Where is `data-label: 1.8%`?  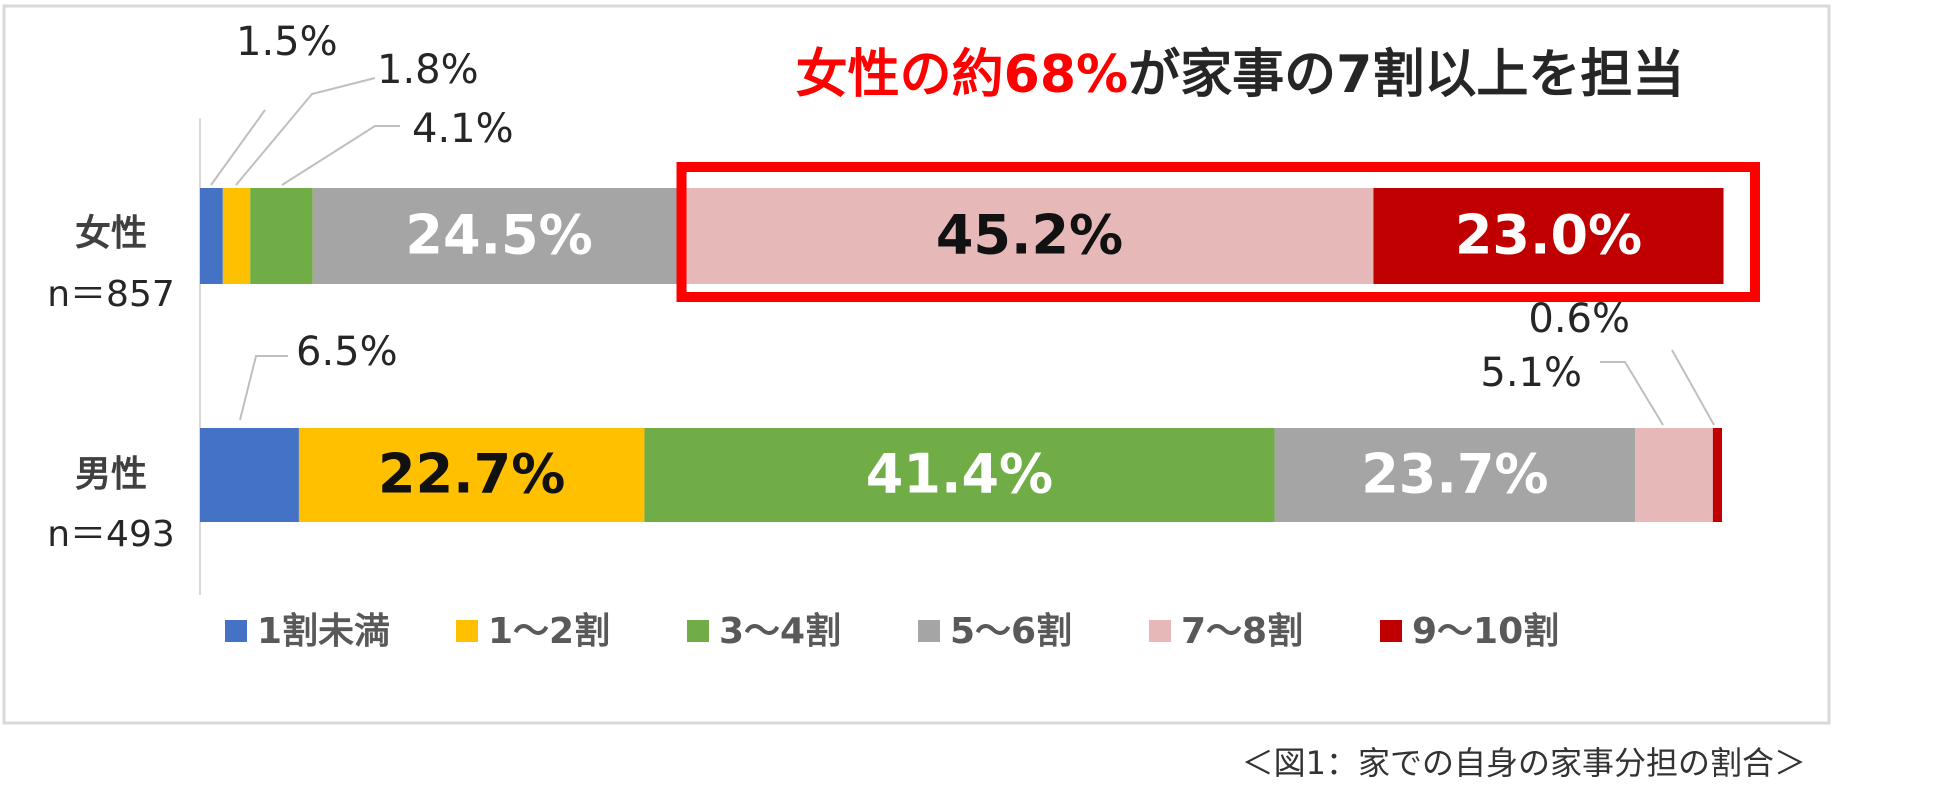
data-label: 1.8% is located at coordinates (428, 70).